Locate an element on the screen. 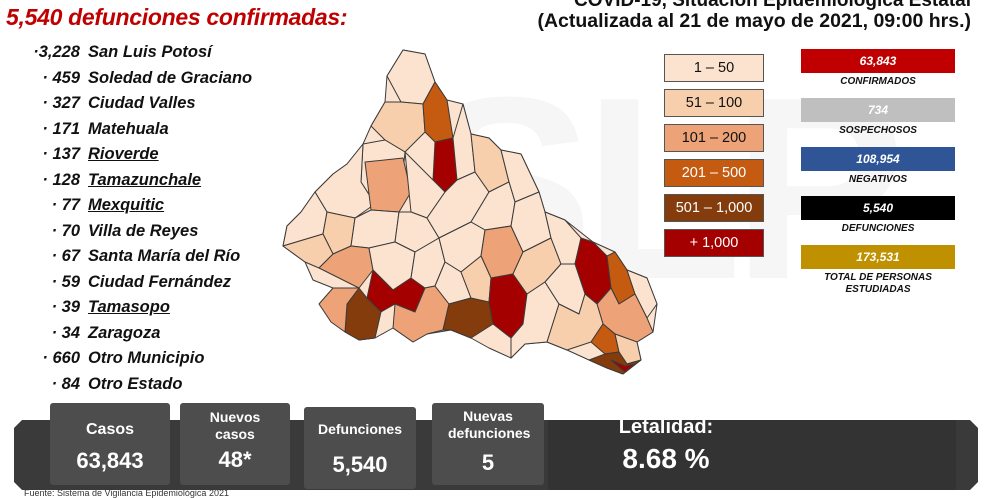 Image resolution: width=993 pixels, height=498 pixels. municipality-name: Otro Estado is located at coordinates (135, 383).